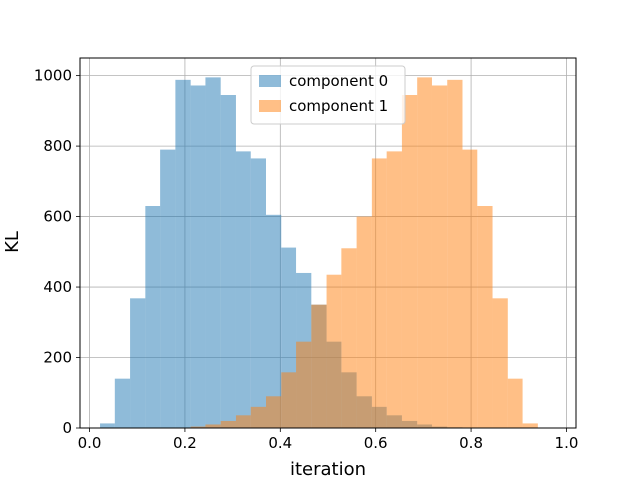  Describe the element at coordinates (567, 443) in the screenshot. I see `x-tick-label: 1.0` at that location.